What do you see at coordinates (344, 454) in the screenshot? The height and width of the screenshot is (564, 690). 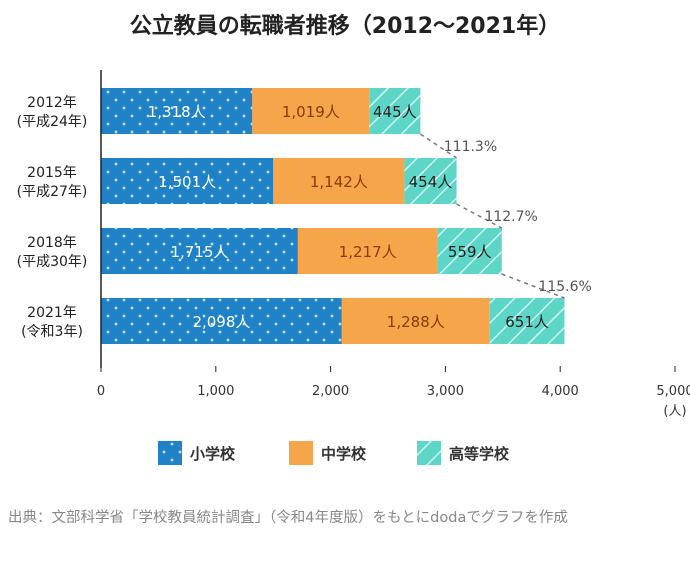 I see `legend-label: 中学校` at bounding box center [344, 454].